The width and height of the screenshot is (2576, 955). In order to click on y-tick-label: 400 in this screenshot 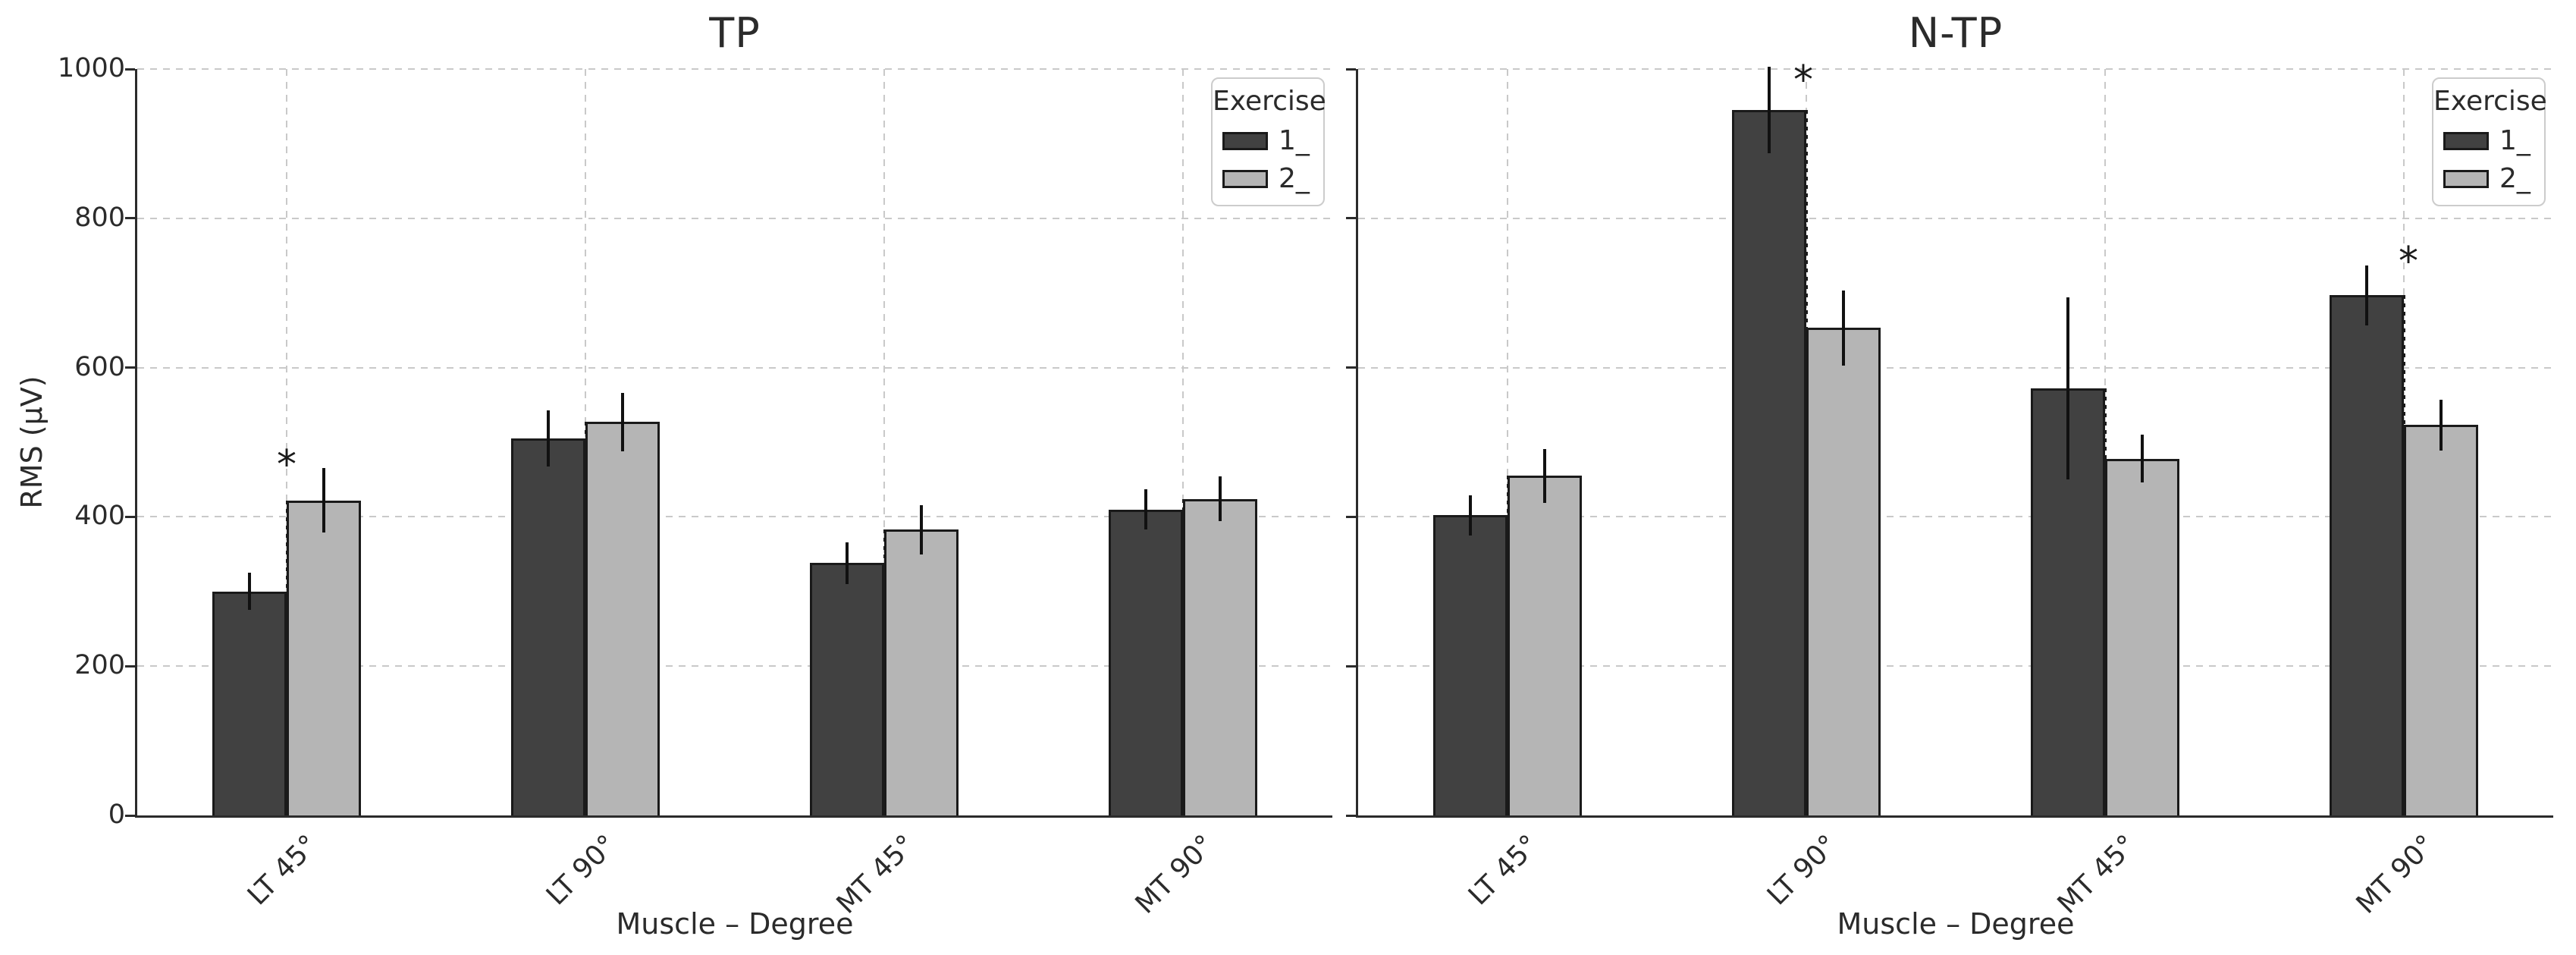, I will do `click(99, 516)`.